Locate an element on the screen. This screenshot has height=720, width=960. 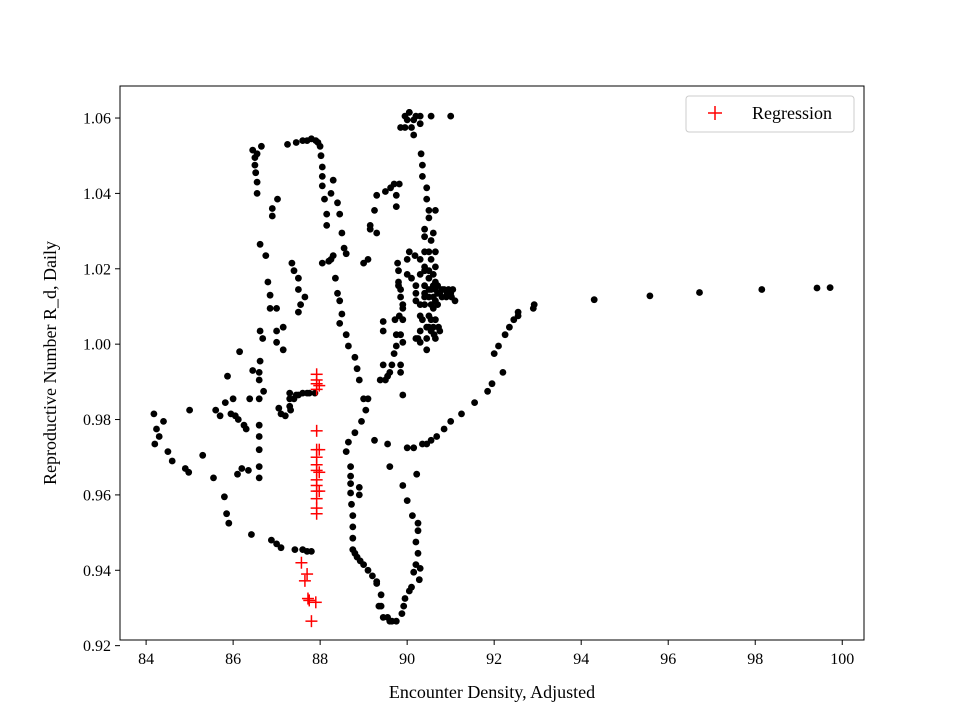
regression-points is located at coordinates (310, 498).